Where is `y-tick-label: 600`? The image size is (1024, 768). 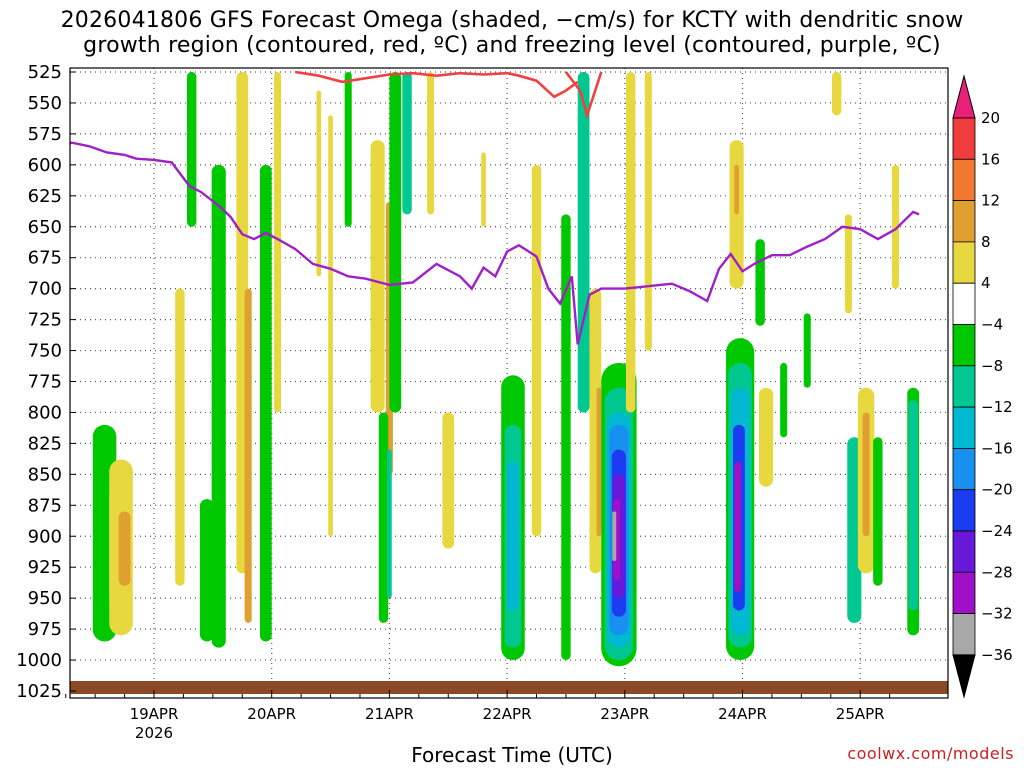
y-tick-label: 600 is located at coordinates (45, 165).